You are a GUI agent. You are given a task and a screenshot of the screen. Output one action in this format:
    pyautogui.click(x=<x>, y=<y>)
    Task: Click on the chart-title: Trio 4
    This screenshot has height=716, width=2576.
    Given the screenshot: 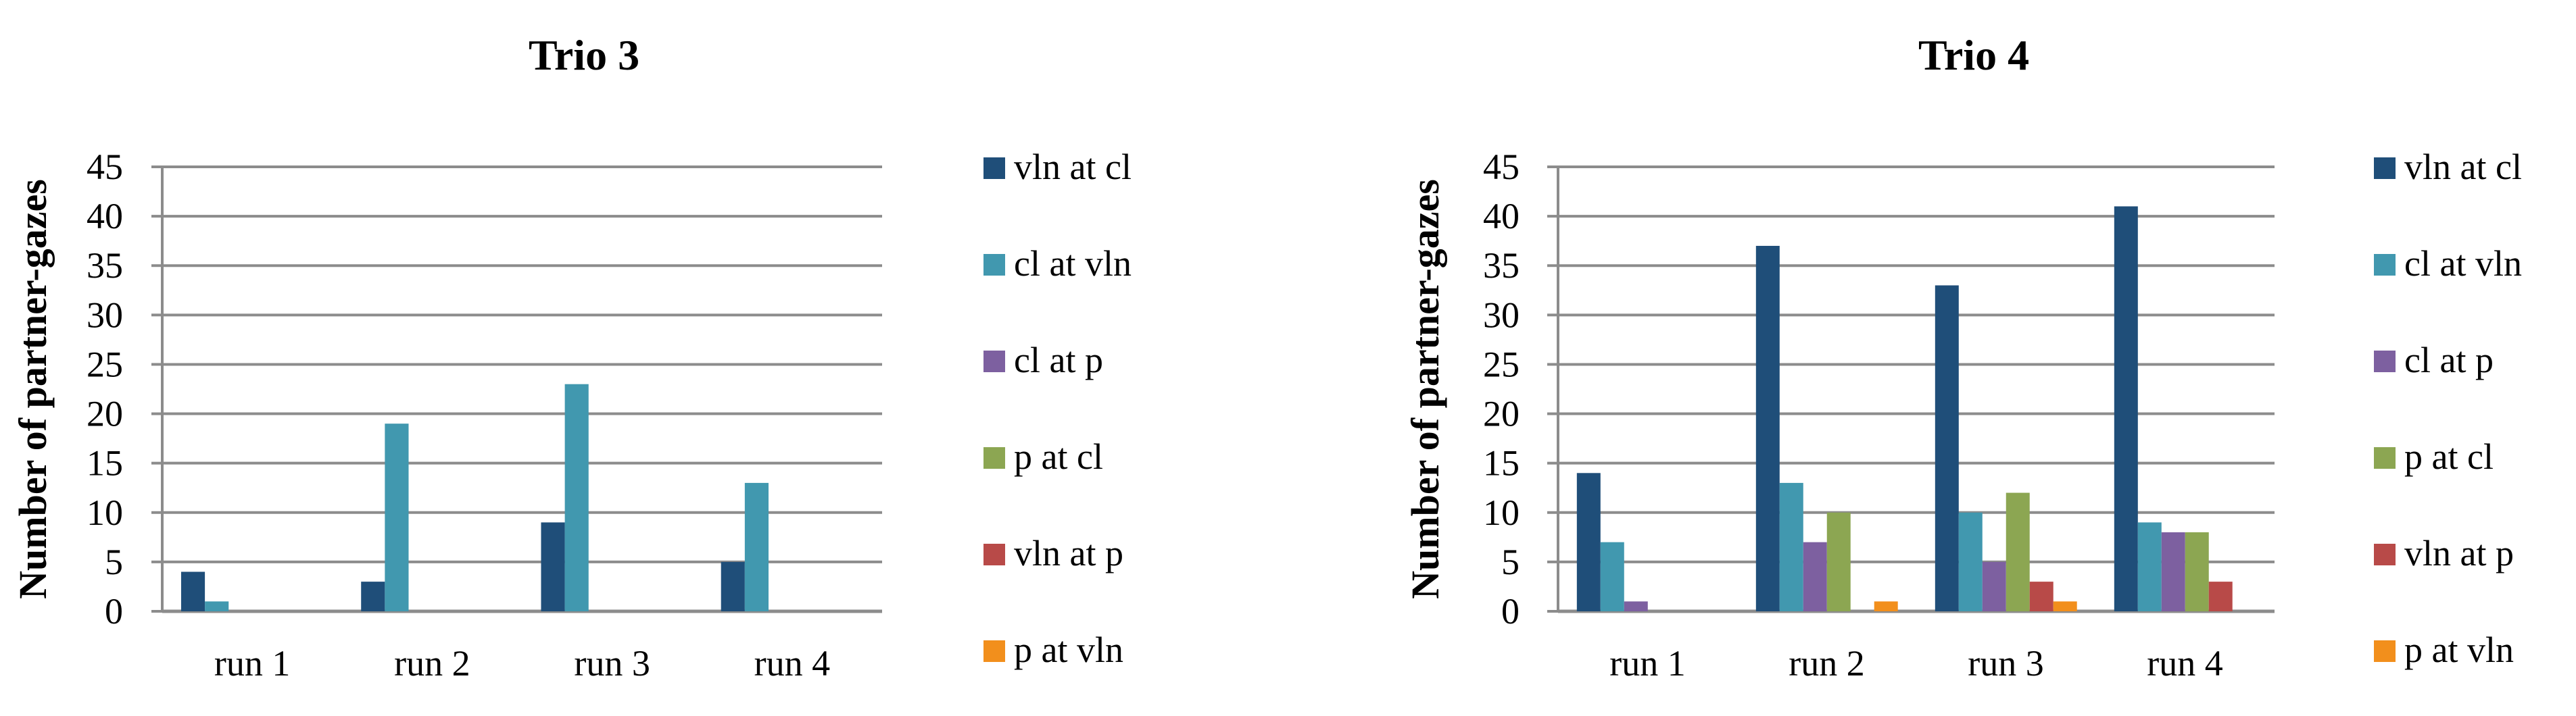 What is the action you would take?
    pyautogui.click(x=1973, y=55)
    